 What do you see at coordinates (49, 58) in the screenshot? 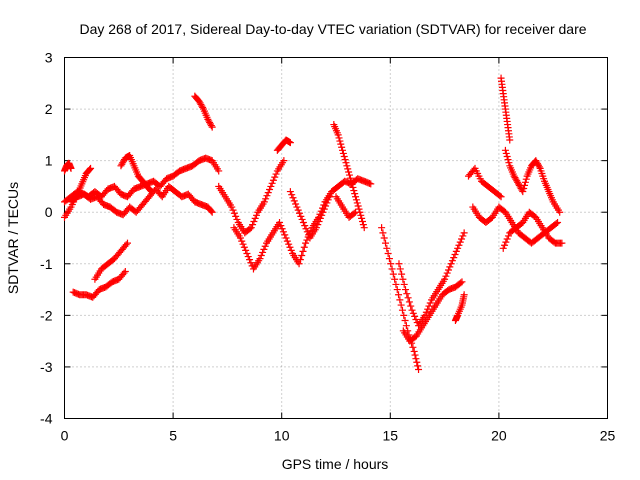
I see `y-tick-label: 3` at bounding box center [49, 58].